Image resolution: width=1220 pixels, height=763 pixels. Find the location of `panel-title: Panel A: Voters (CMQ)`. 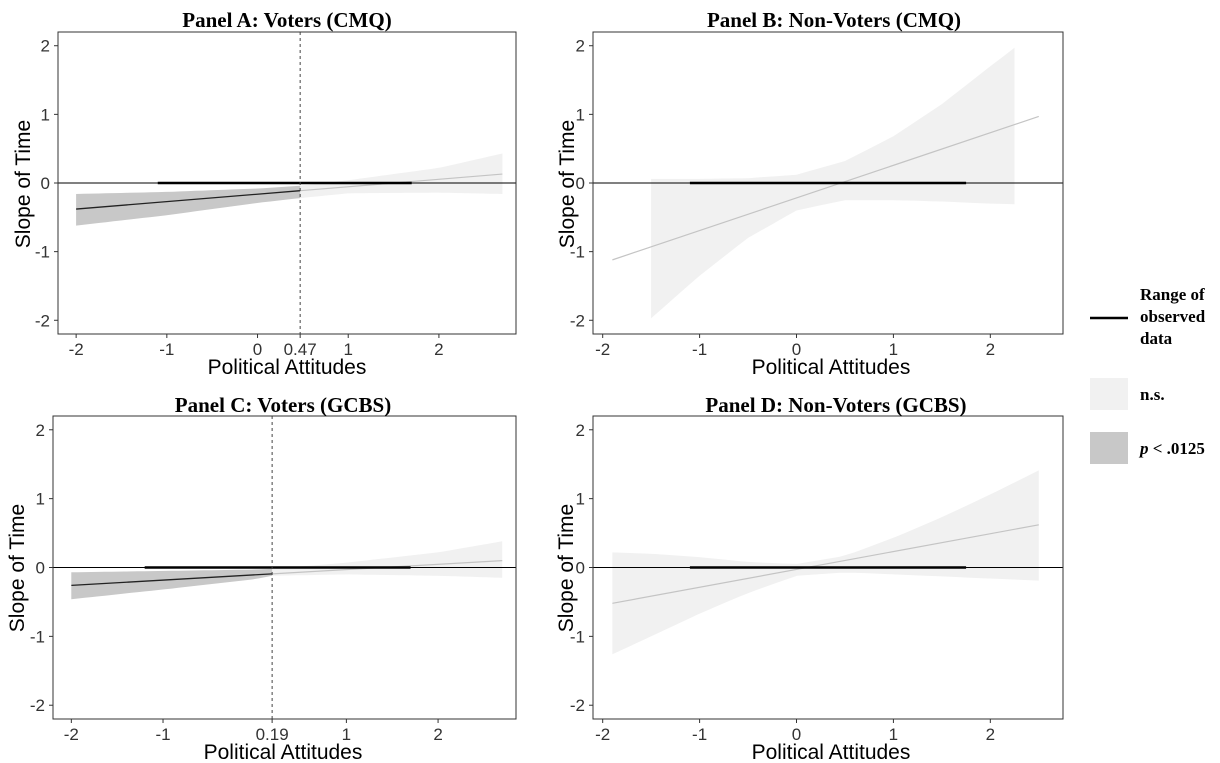

panel-title: Panel A: Voters (CMQ) is located at coordinates (286, 20).